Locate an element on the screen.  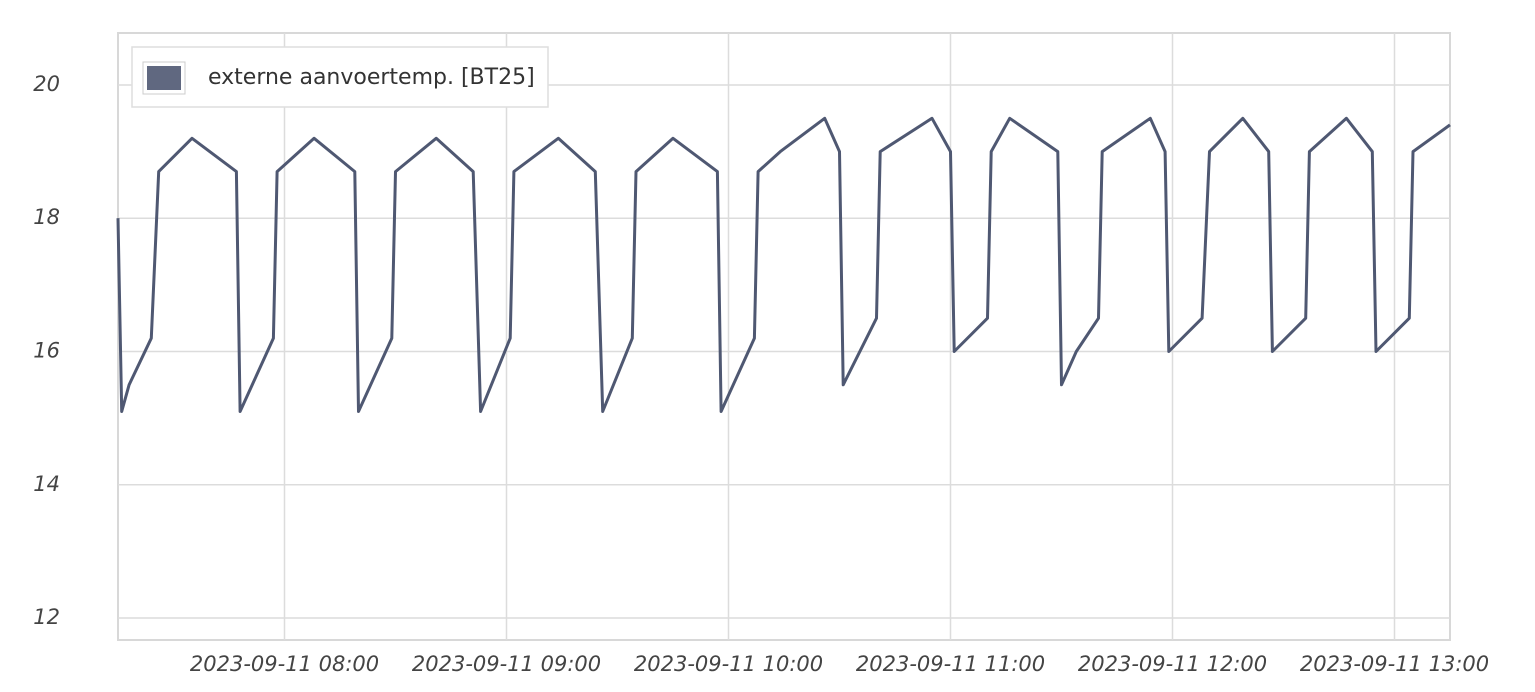
y-tick-label: 14 is located at coordinates (46, 484).